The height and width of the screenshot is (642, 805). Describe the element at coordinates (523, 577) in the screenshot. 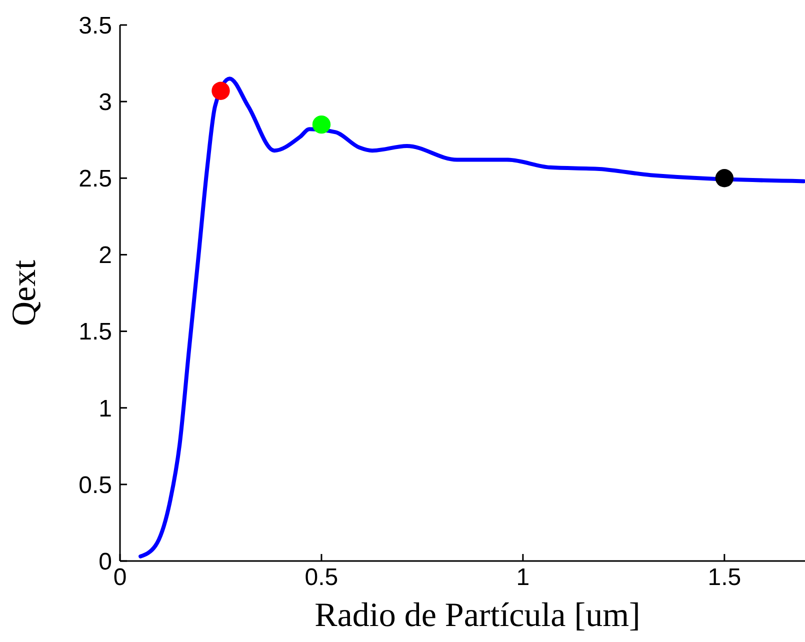

I see `x-tick-label: 1` at that location.